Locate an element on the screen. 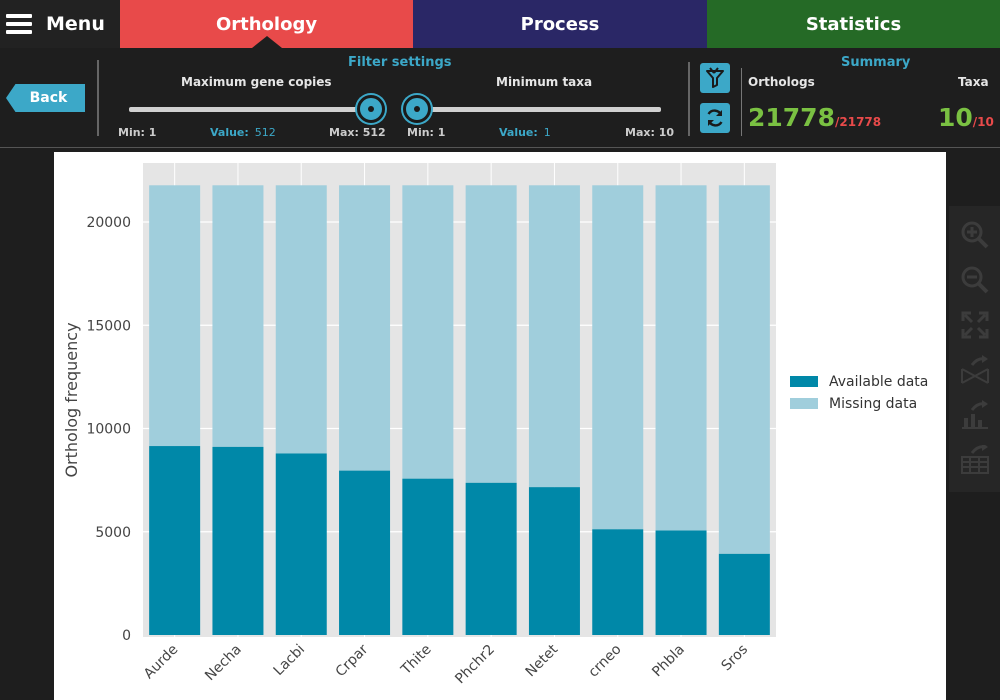  fullscreen-icon is located at coordinates (975, 325).